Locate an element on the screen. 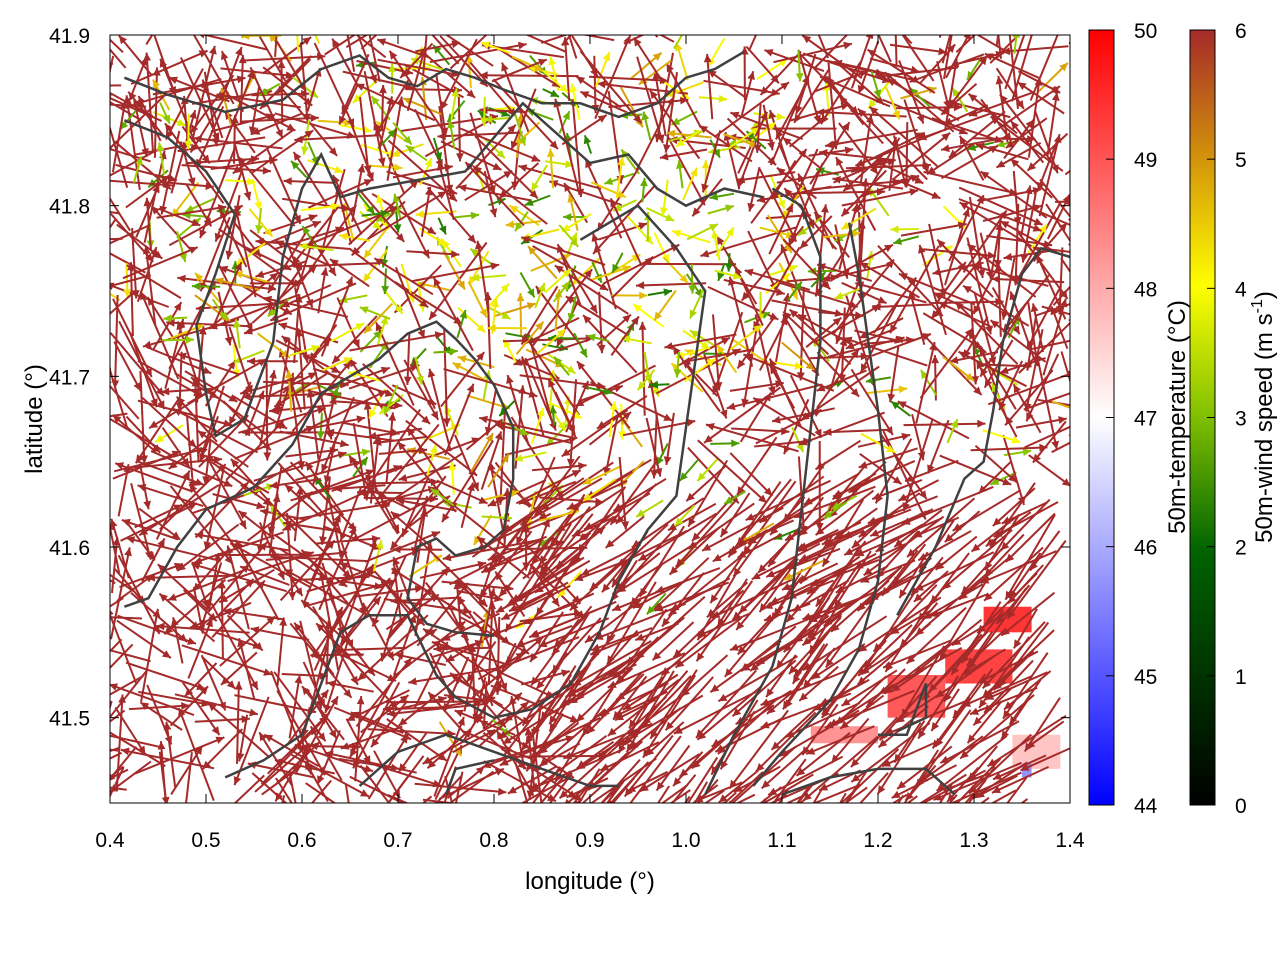  colorbar-tick-label: 49 is located at coordinates (1145, 160).